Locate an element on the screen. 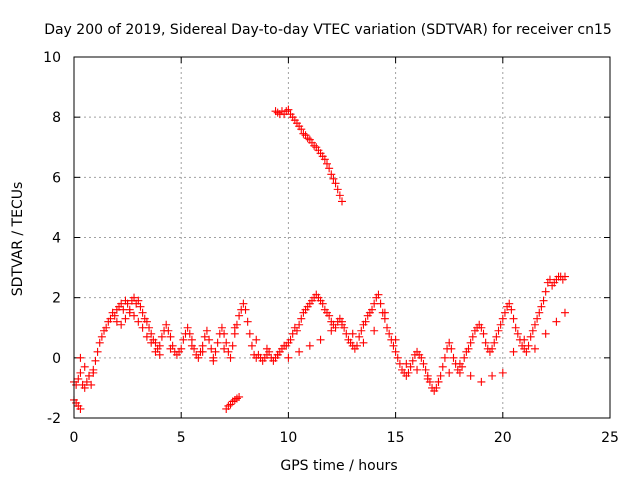 Image resolution: width=640 pixels, height=480 pixels. x-tick-label: 20 is located at coordinates (503, 438).